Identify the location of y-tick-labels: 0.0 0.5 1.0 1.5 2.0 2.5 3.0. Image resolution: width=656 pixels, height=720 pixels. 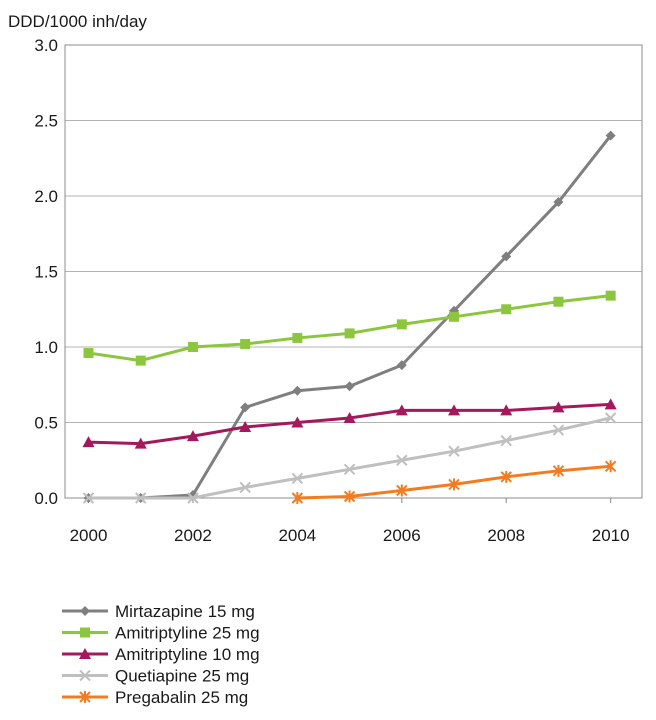
(46, 272).